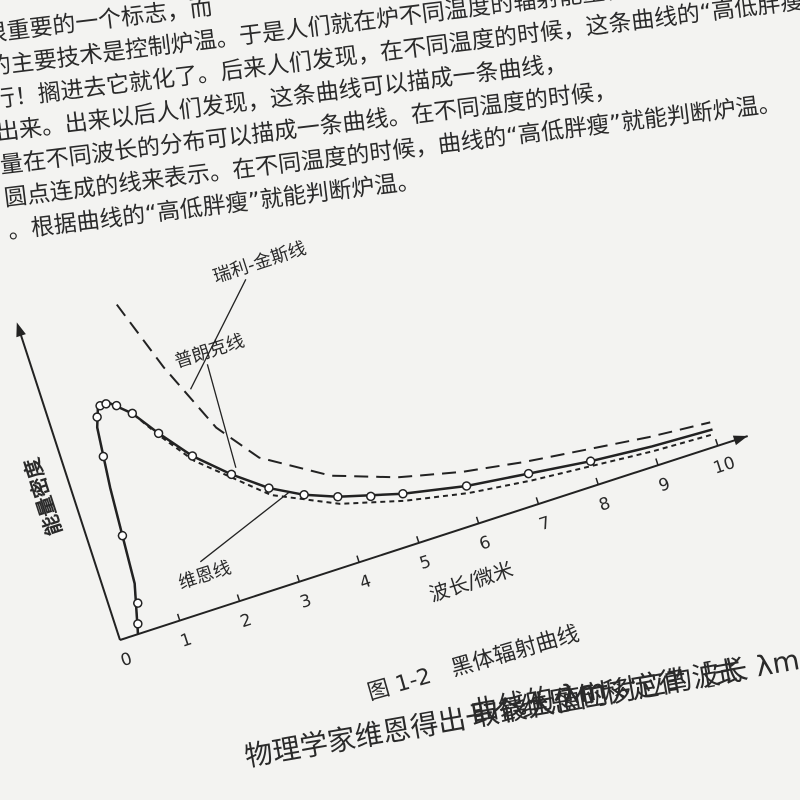  Describe the element at coordinates (69, 483) in the screenshot. I see `y-axis` at that location.